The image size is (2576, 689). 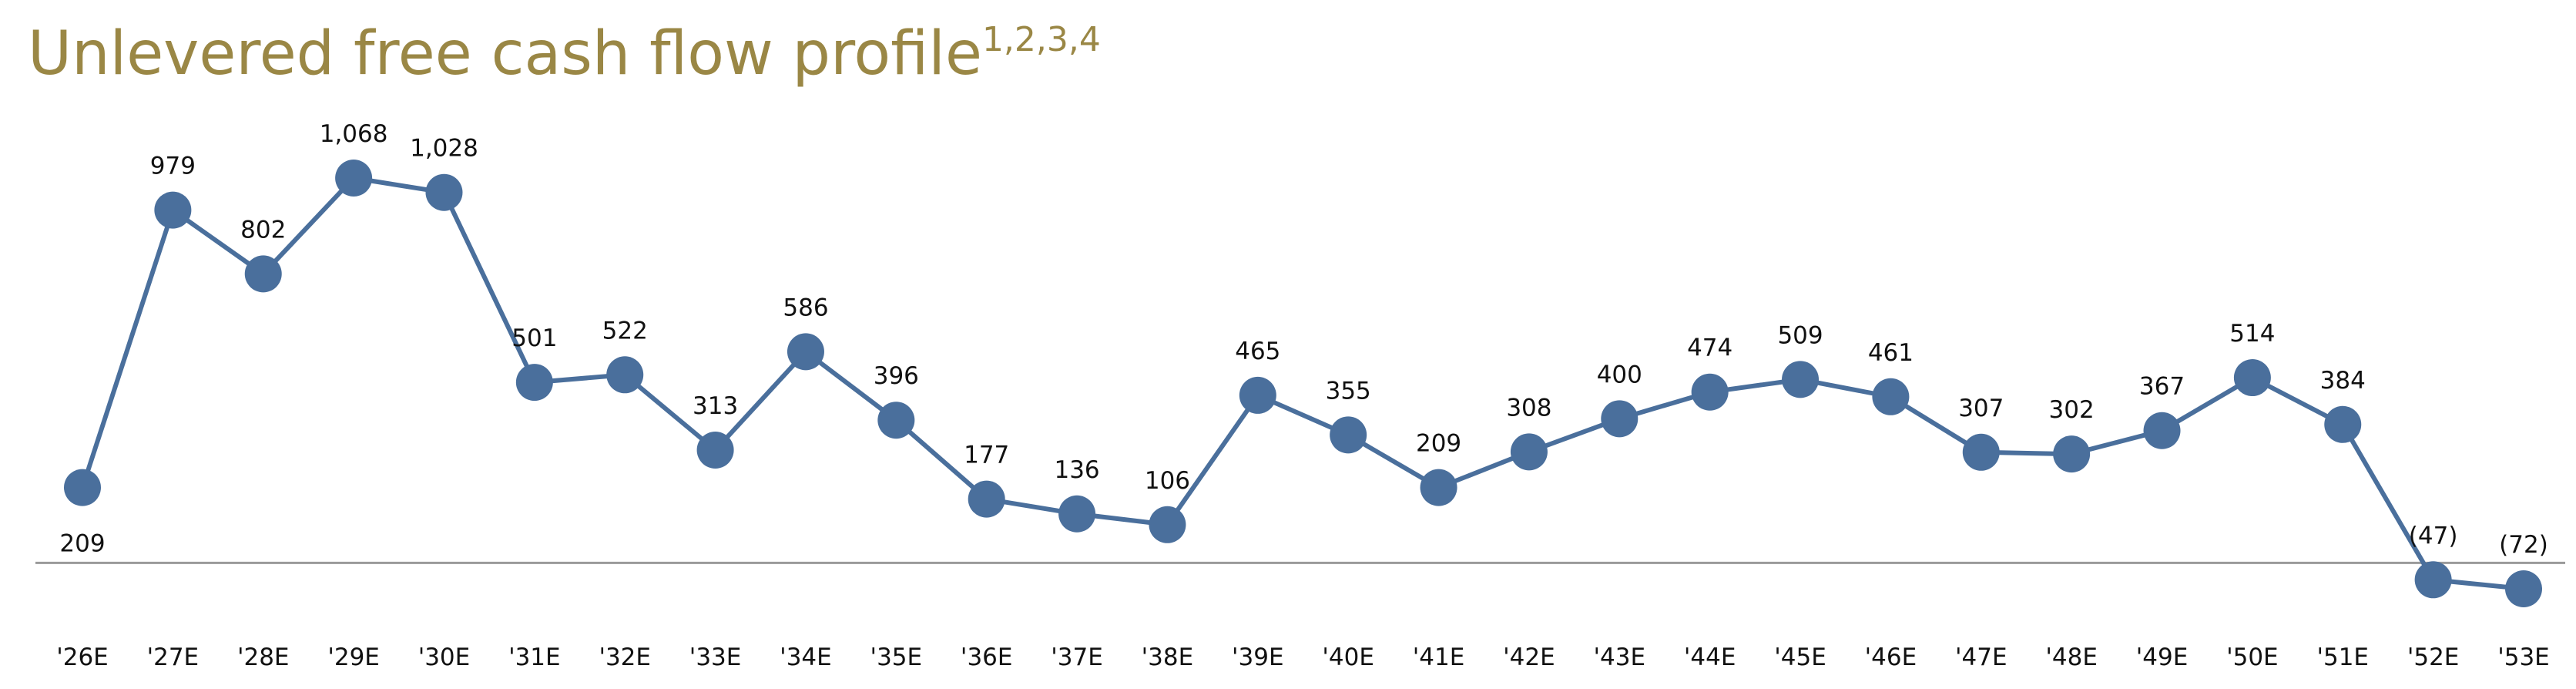 What do you see at coordinates (625, 657) in the screenshot?
I see `x-tick-label: '32E` at bounding box center [625, 657].